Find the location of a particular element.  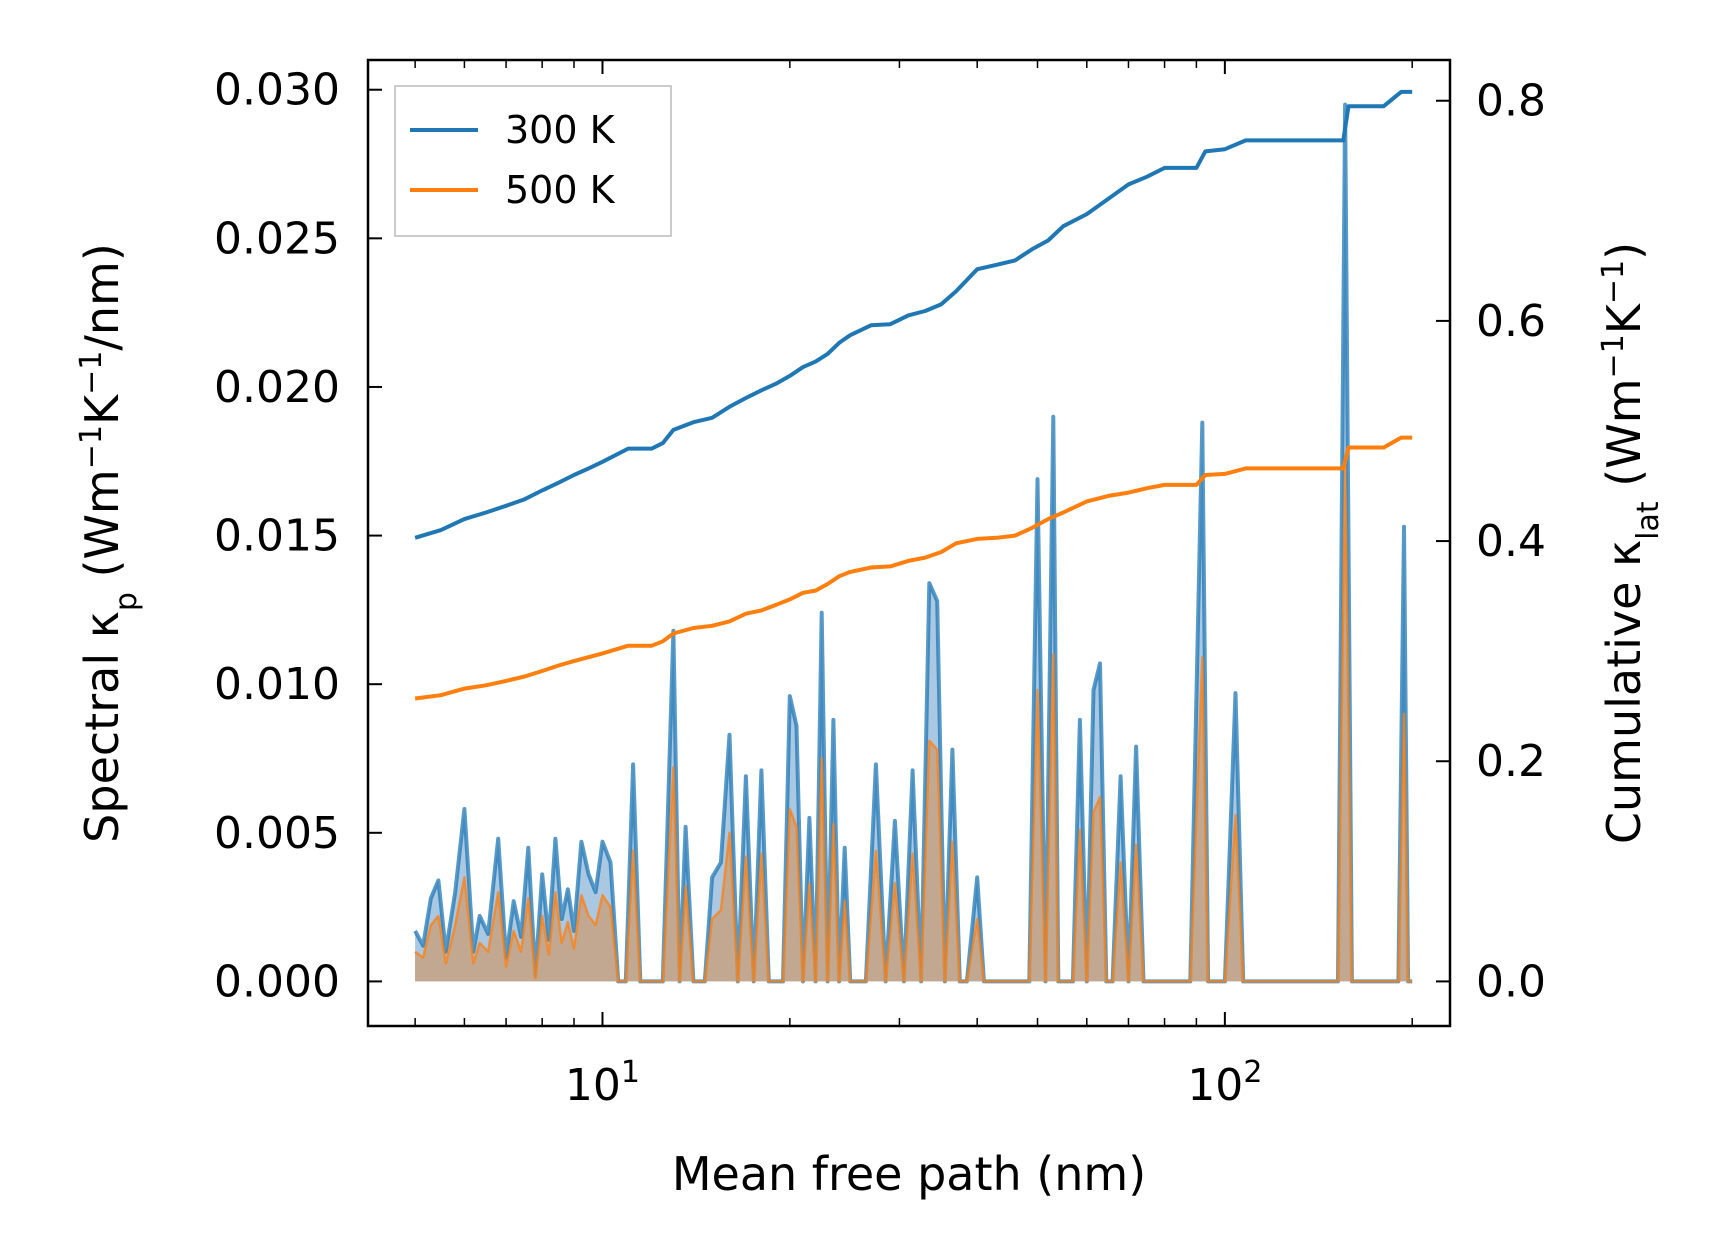

y-right-tick-label: 0.6 is located at coordinates (1511, 321).